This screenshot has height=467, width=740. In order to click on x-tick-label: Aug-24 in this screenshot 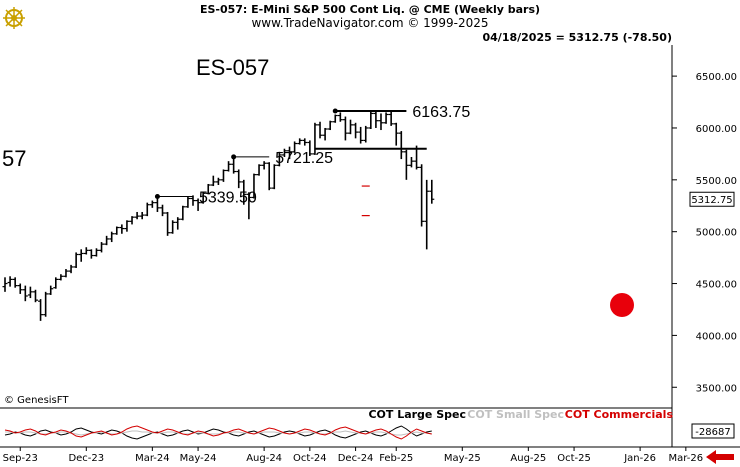, I will do `click(264, 458)`.